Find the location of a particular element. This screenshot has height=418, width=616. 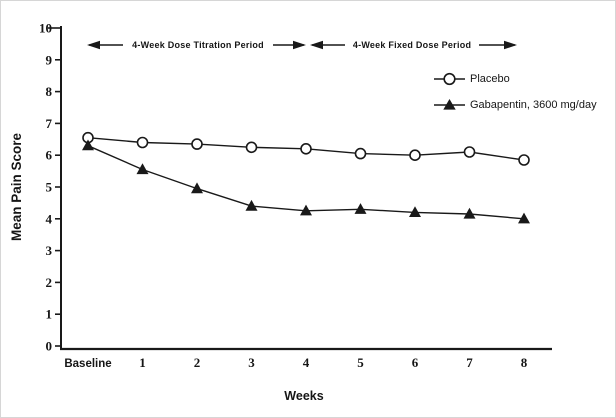

y-tick-label-5: 5 is located at coordinates (49, 187).